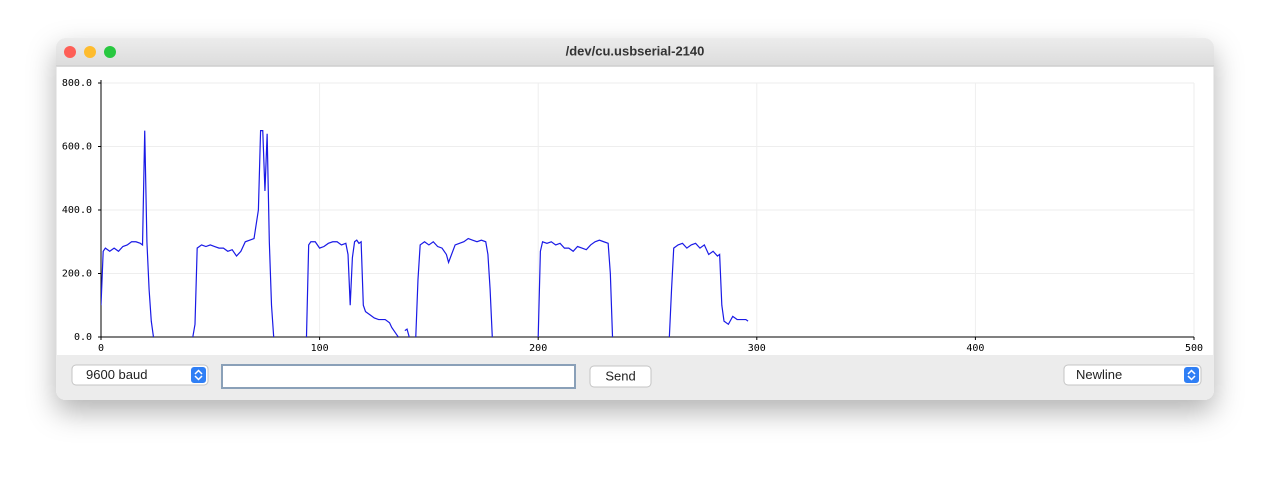 This screenshot has height=479, width=1270. I want to click on y-tick-label: 800.0, so click(77, 83).